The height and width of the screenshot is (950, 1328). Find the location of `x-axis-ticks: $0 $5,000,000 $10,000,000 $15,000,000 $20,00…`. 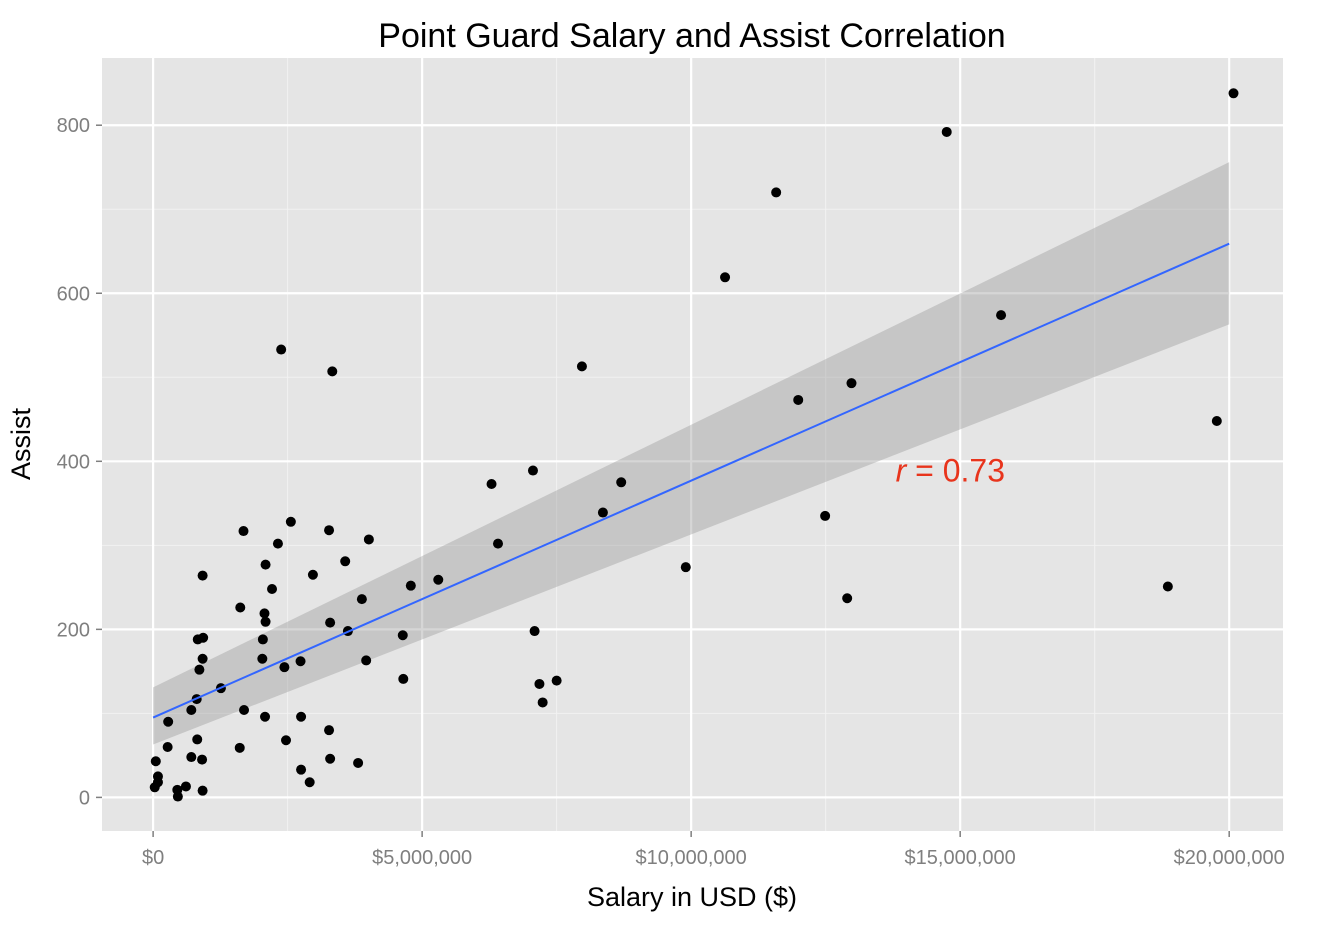

x-axis-ticks: $0 $5,000,000 $10,000,000 $15,000,000 $20,00… is located at coordinates (713, 850).